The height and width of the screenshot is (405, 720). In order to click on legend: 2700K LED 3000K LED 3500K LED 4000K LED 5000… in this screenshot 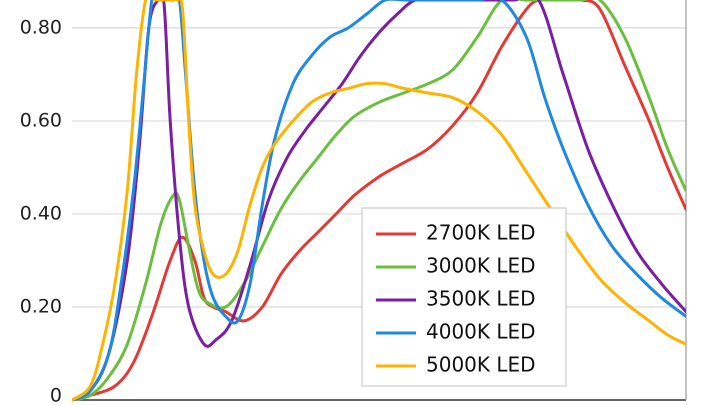, I will do `click(464, 297)`.